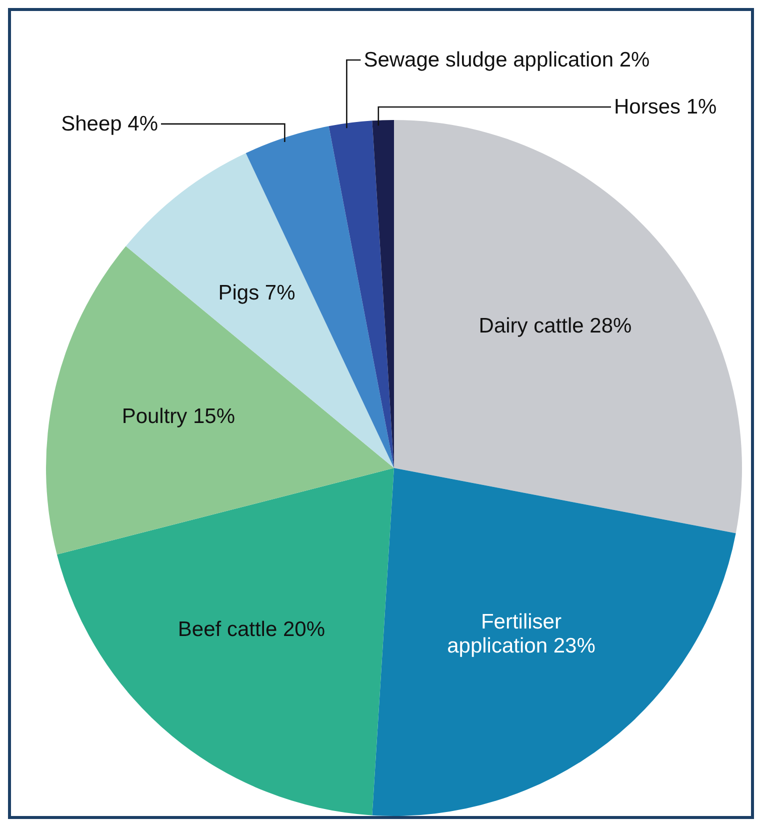  I want to click on slice-label: Pigs 7%, so click(257, 292).